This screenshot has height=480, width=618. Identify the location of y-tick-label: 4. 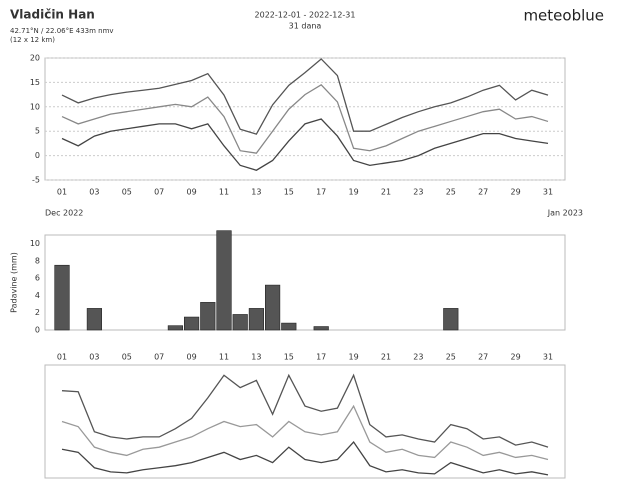
(37, 295).